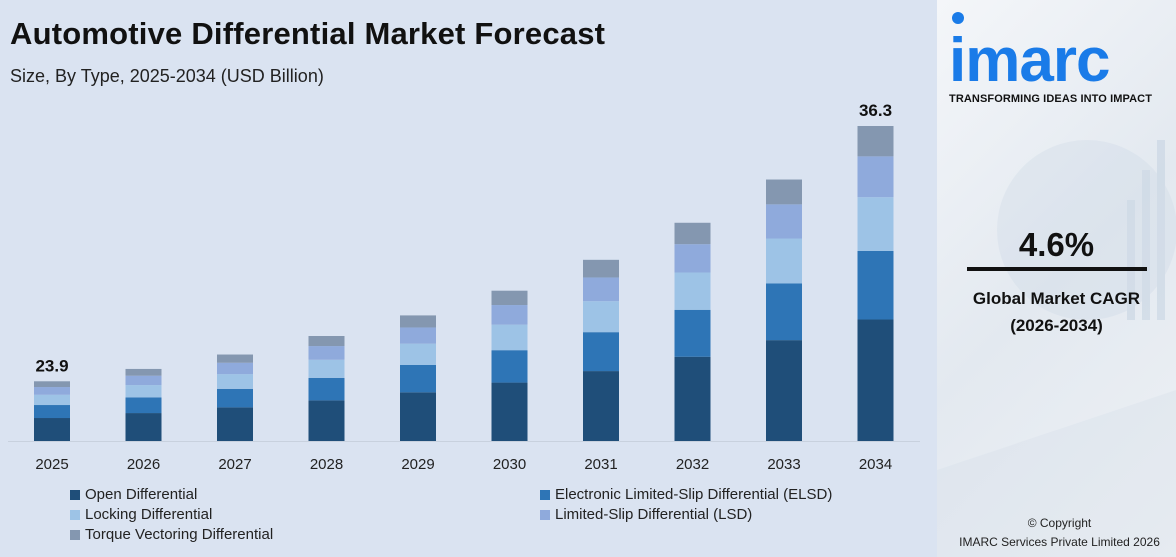 The image size is (1176, 557). Describe the element at coordinates (692, 464) in the screenshot. I see `x-tick-label: 2032` at that location.